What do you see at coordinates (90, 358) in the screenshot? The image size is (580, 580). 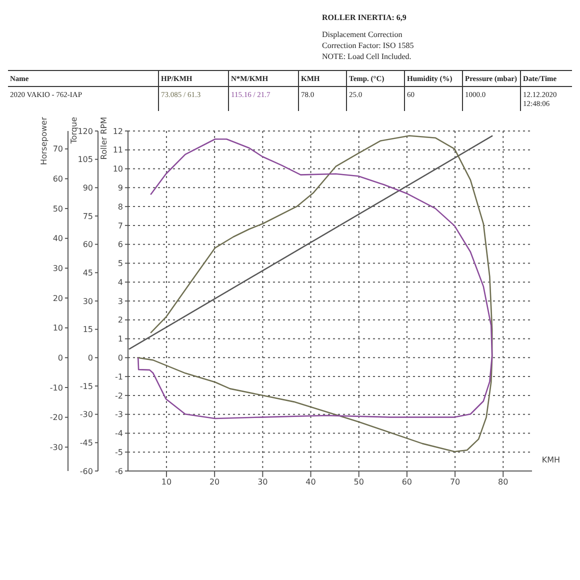 I see `y2-tick-label: 0` at bounding box center [90, 358].